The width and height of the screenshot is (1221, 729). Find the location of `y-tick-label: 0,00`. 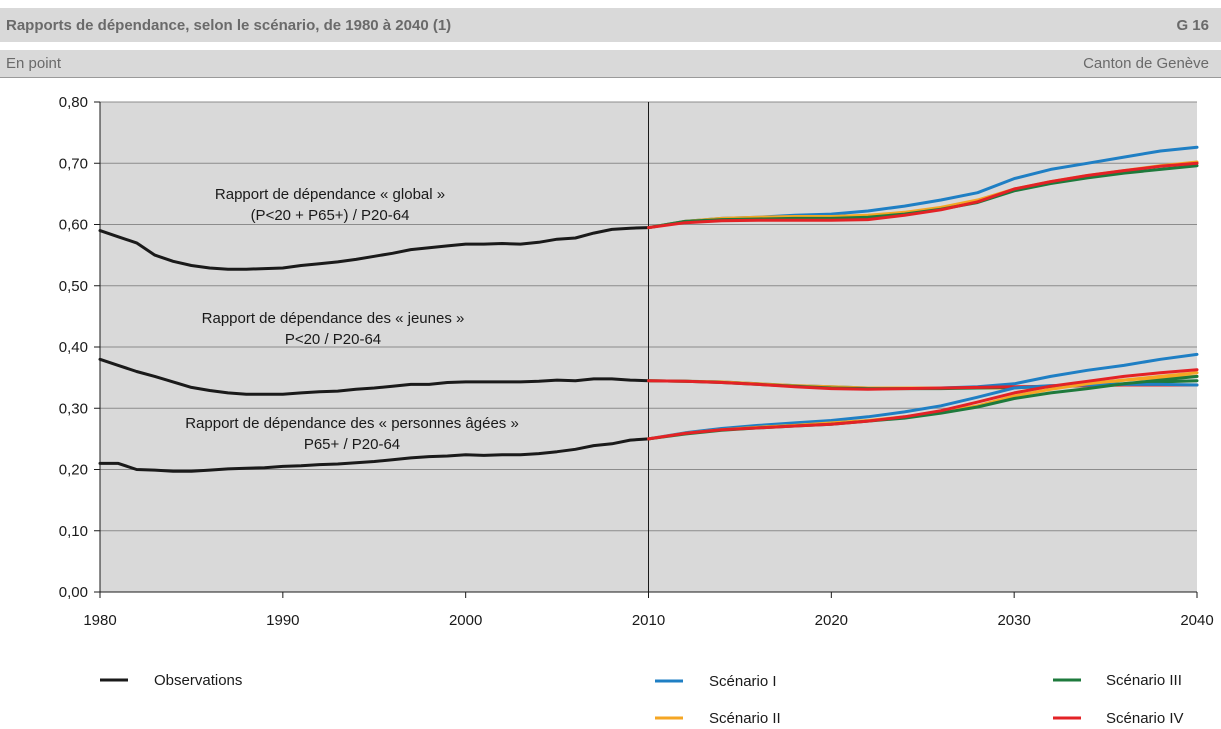

y-tick-label: 0,00 is located at coordinates (73, 592).